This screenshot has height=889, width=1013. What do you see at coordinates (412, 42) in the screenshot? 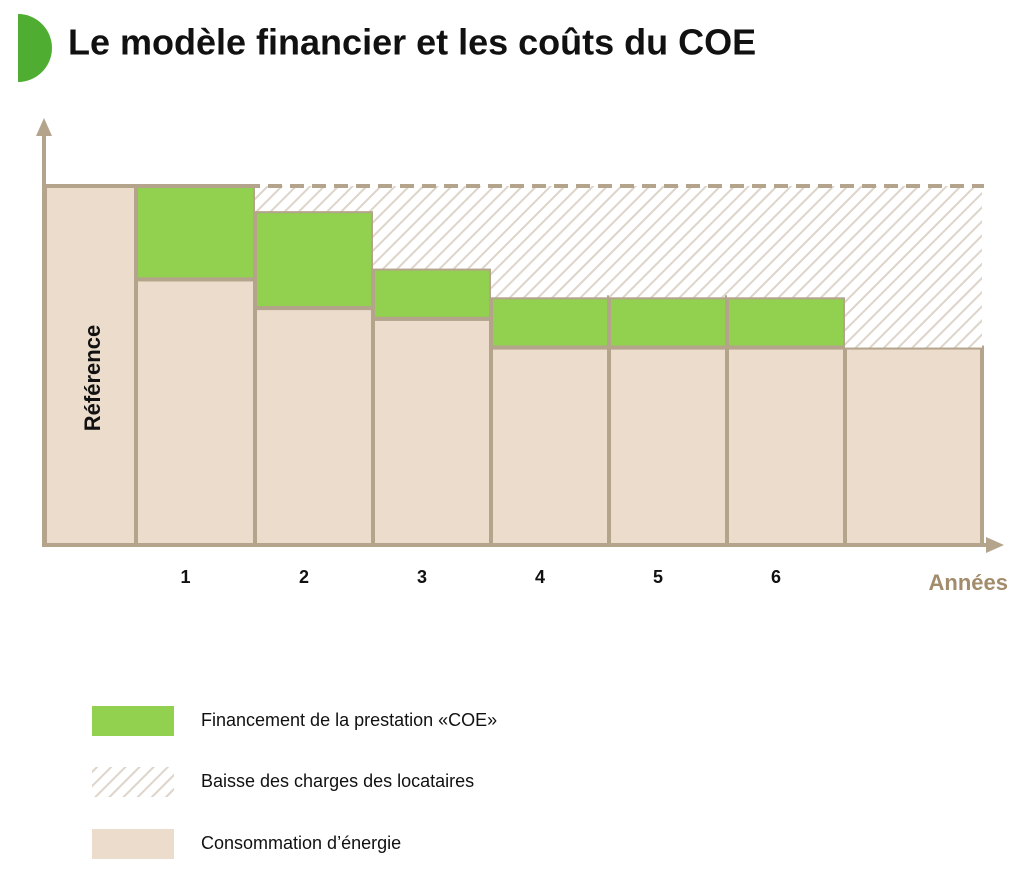
I see `chart-title: Le modèle financier et les coûts du COE` at bounding box center [412, 42].